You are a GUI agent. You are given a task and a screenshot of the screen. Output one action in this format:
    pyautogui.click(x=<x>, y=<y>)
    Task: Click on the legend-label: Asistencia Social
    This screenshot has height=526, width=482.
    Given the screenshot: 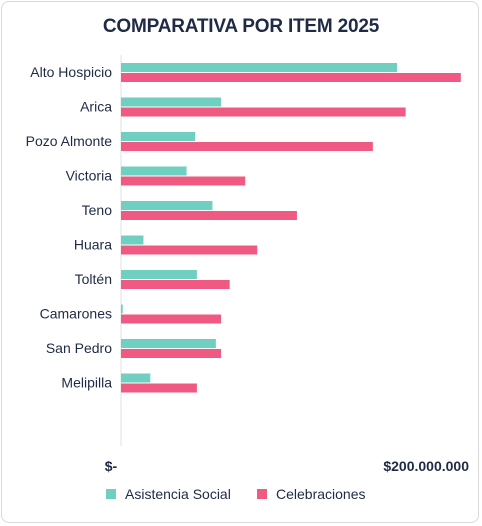 What is the action you would take?
    pyautogui.click(x=178, y=494)
    